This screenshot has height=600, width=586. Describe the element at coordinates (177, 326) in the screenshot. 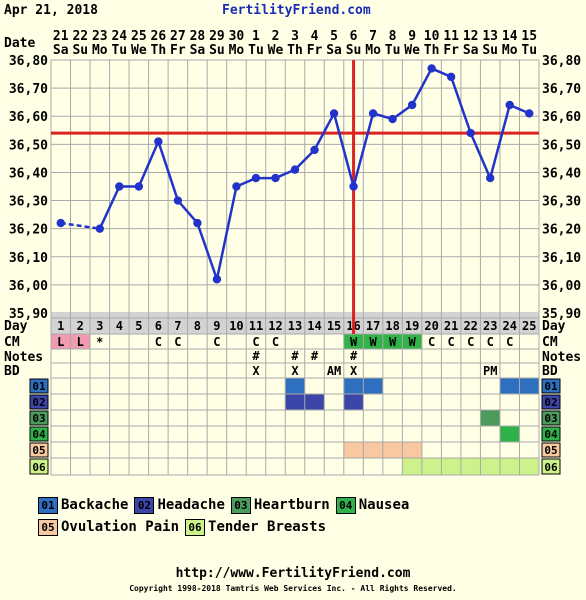

I see `cycle-day: 7` at that location.